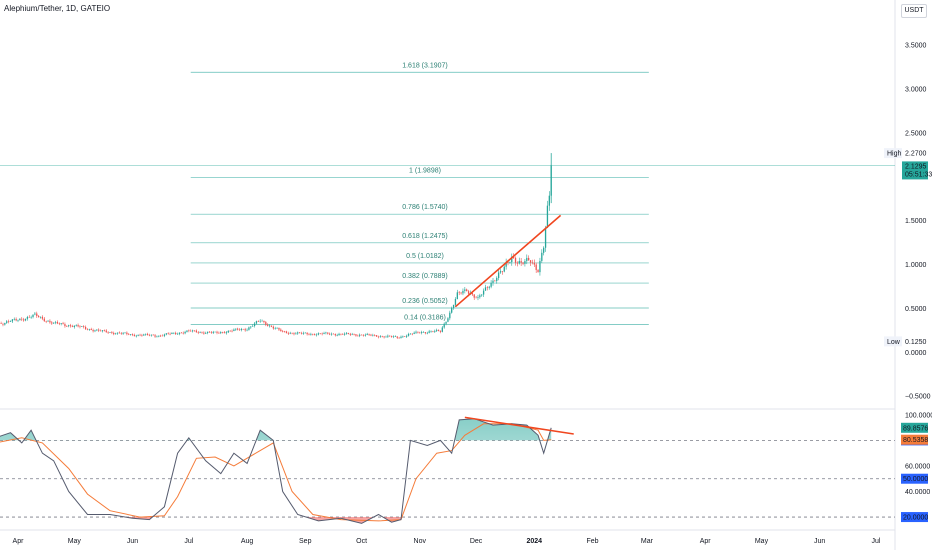 The height and width of the screenshot is (550, 932). Describe the element at coordinates (425, 171) in the screenshot. I see `fib-level-label: 1 (1.9898)` at that location.